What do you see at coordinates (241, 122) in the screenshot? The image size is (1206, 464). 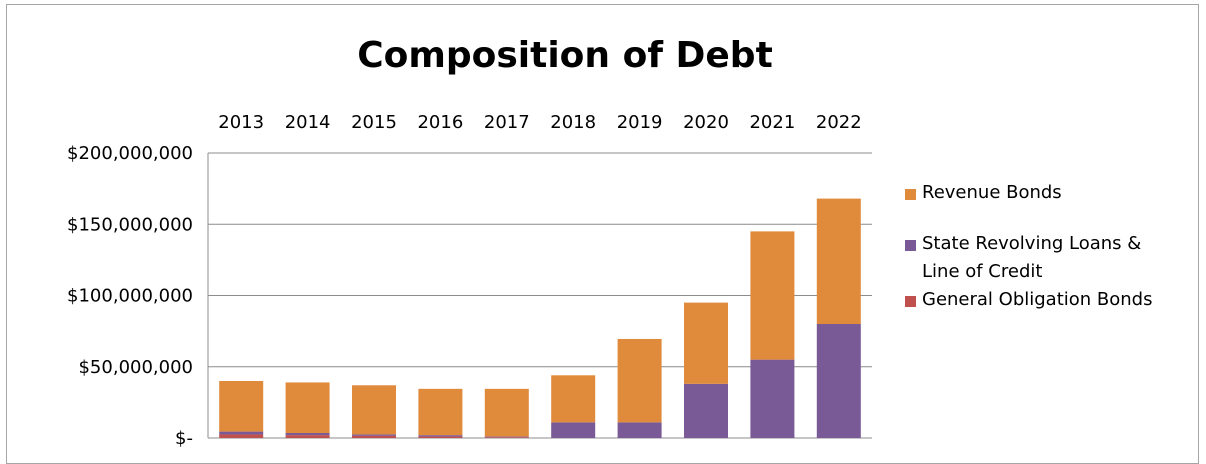 I see `x-tick-label: 2013` at bounding box center [241, 122].